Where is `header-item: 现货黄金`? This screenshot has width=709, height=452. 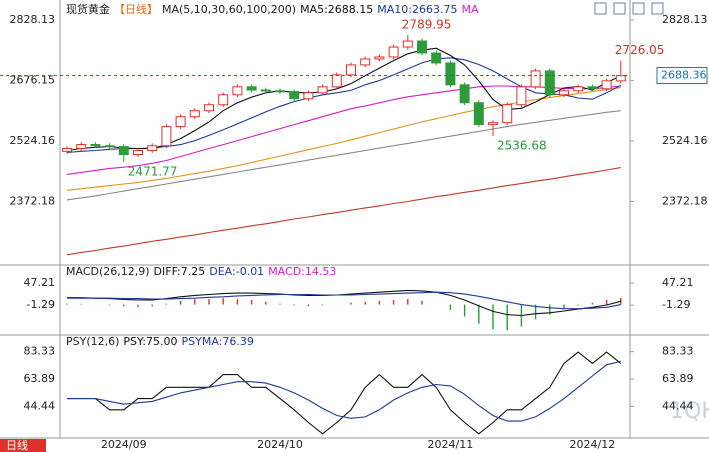 header-item: 现货黄金 is located at coordinates (88, 9).